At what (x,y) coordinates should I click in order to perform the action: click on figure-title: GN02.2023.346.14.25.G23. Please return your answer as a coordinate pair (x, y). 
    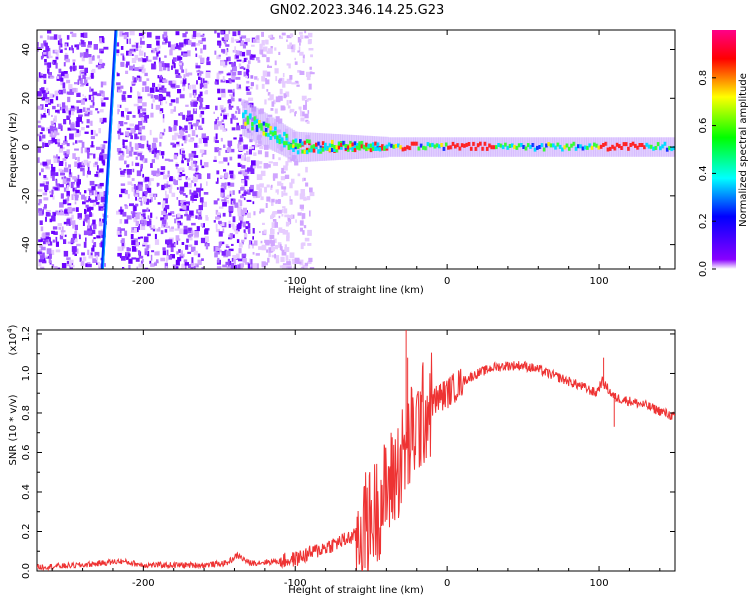
    Looking at the image, I should click on (357, 10).